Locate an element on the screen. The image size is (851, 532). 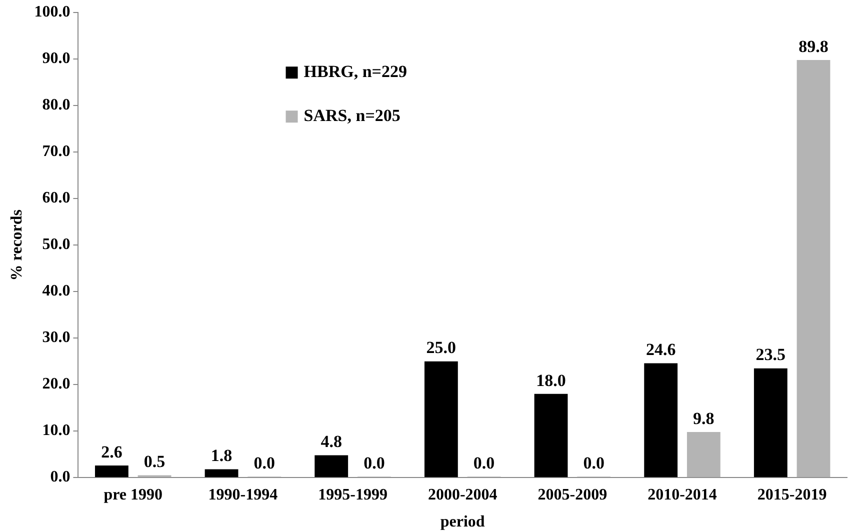
y-tick-label: 60.0 is located at coordinates (56, 198).